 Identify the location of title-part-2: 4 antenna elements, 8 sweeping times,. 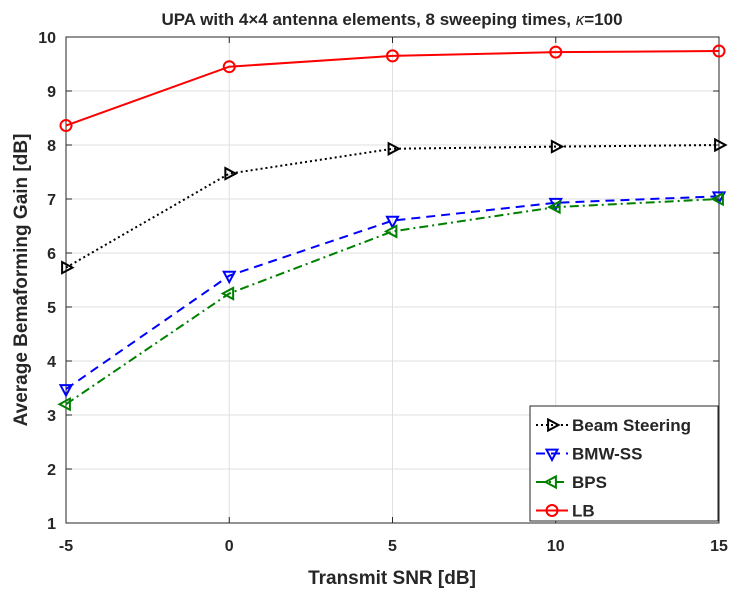
(416, 19).